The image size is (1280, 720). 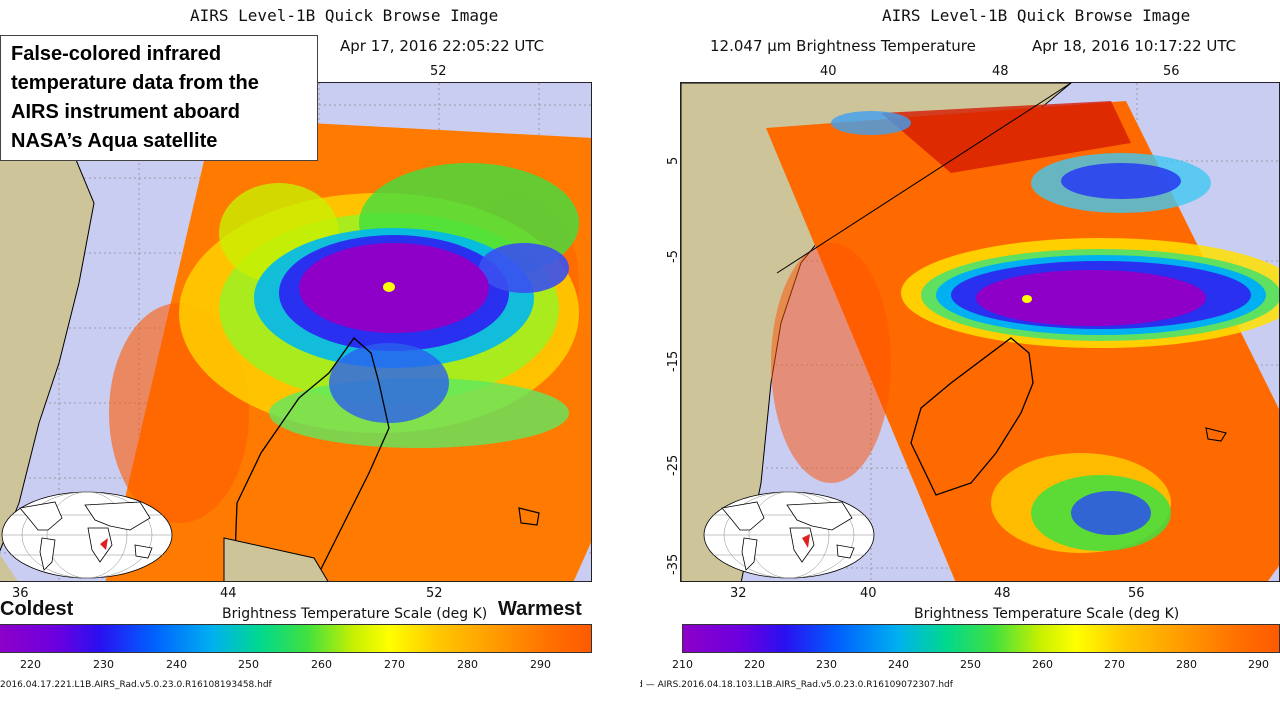 What do you see at coordinates (673, 465) in the screenshot?
I see `right-lat-tick: -25` at bounding box center [673, 465].